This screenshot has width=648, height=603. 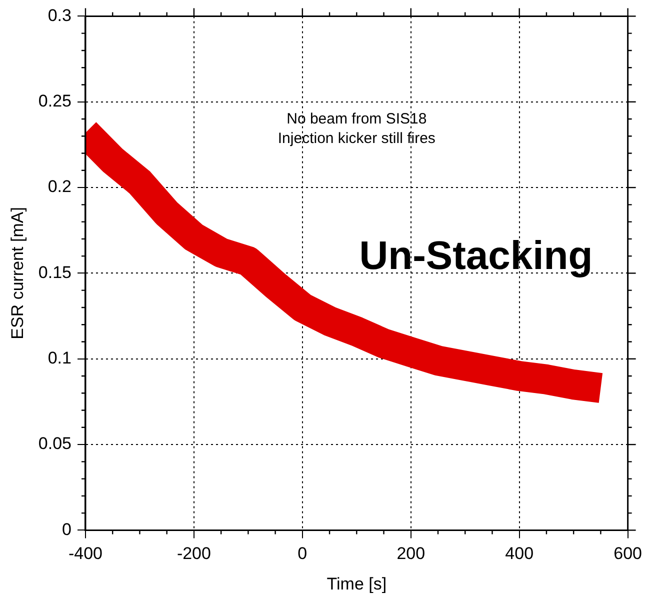 What do you see at coordinates (55, 444) in the screenshot?
I see `y-tick-label: 0.05` at bounding box center [55, 444].